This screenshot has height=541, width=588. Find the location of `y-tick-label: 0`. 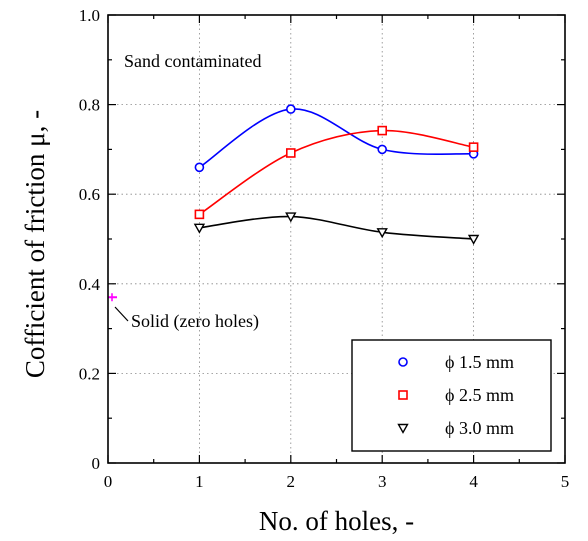

y-tick-label: 0 is located at coordinates (96, 463).